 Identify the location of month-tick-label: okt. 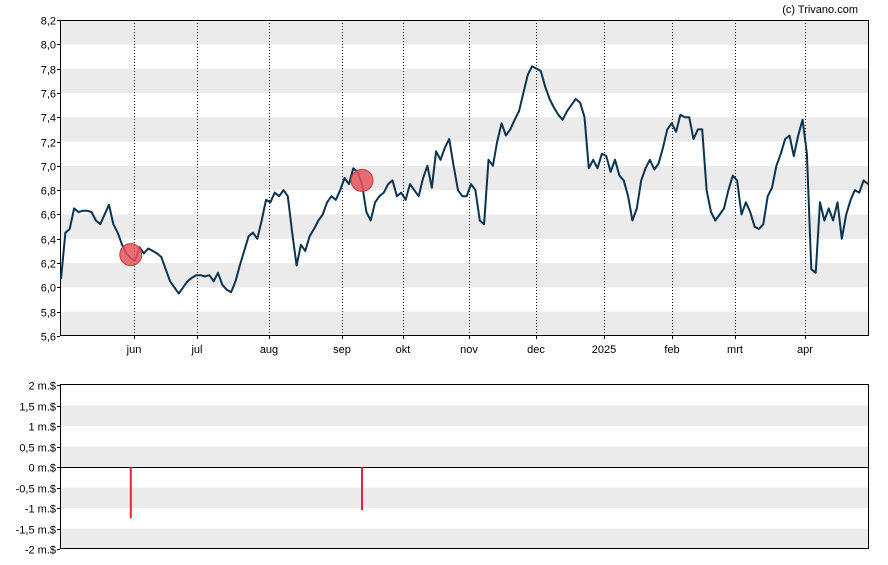
(403, 350).